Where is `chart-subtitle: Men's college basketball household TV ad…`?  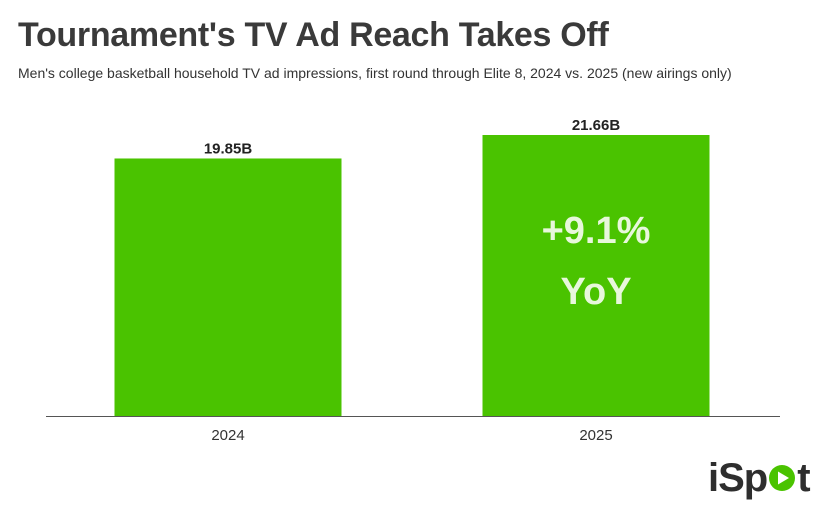 chart-subtitle: Men's college basketball household TV ad… is located at coordinates (375, 73).